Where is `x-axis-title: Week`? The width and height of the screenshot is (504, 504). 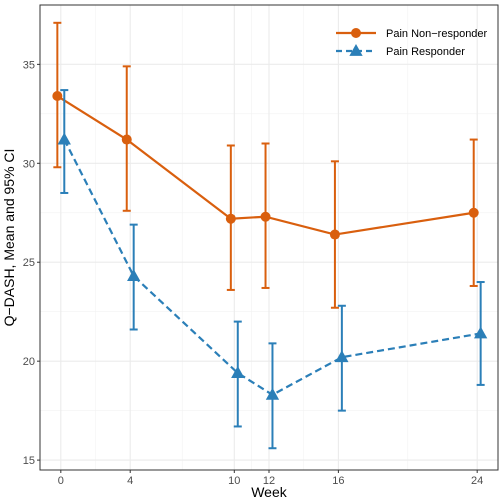 x-axis-title: Week is located at coordinates (269, 492).